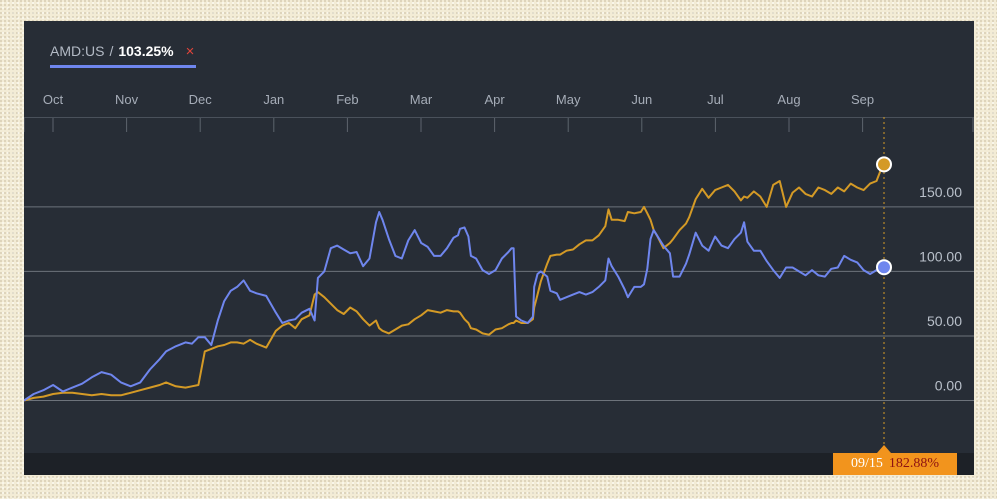  What do you see at coordinates (940, 256) in the screenshot?
I see `y-tick-label: 100.00` at bounding box center [940, 256].